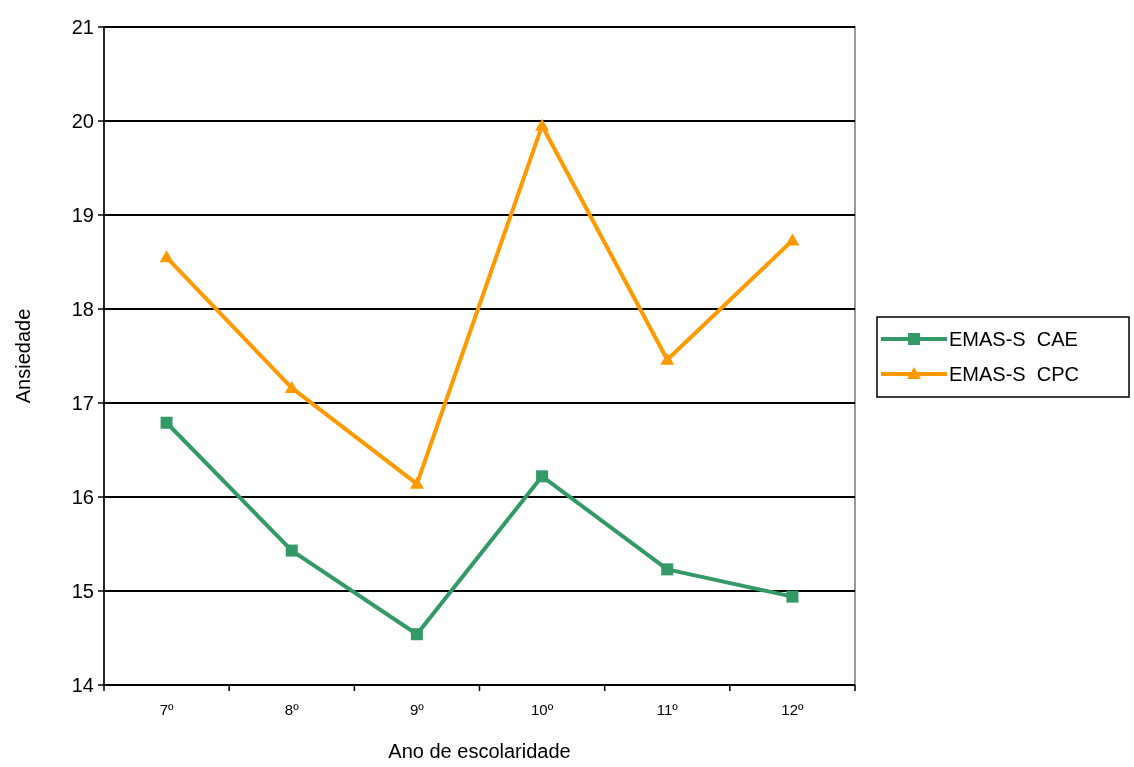 The height and width of the screenshot is (767, 1134). Describe the element at coordinates (82, 403) in the screenshot. I see `y-tick-label: 17` at that location.